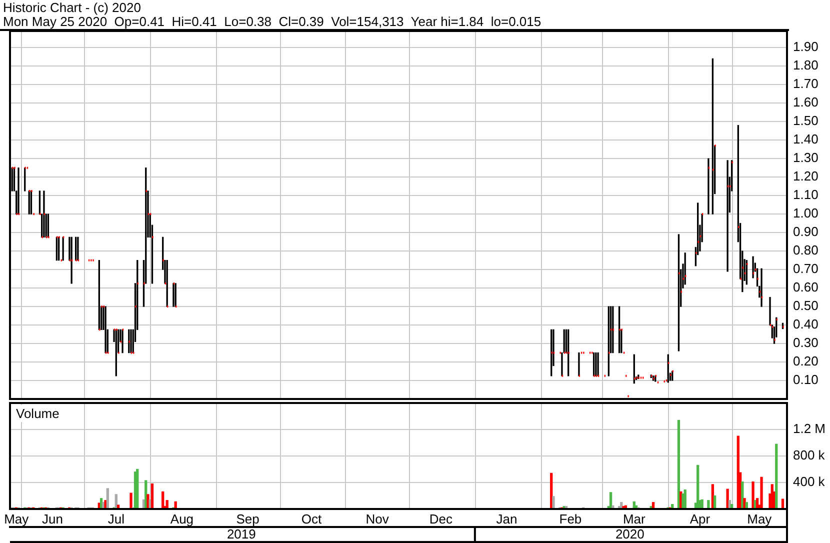 This screenshot has height=543, width=830. I want to click on x-tick-label: Jul, so click(116, 518).